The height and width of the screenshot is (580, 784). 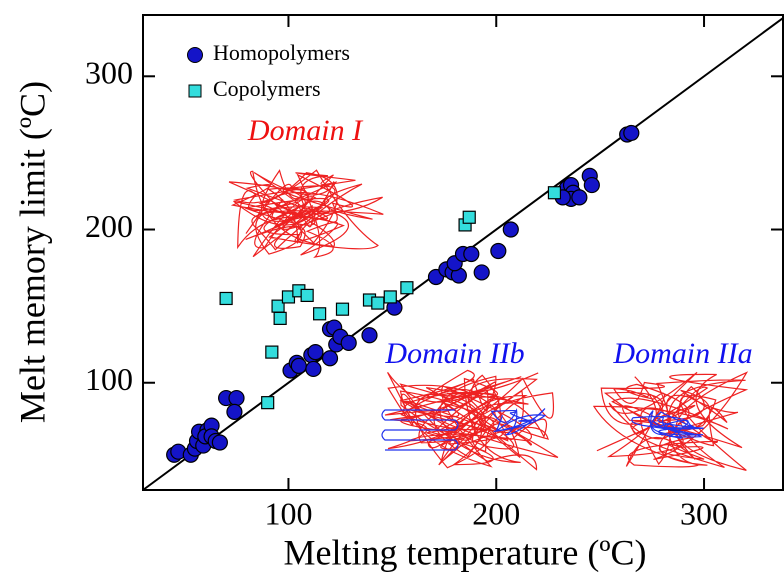 What do you see at coordinates (420, 430) in the screenshot?
I see `lamella` at bounding box center [420, 430].